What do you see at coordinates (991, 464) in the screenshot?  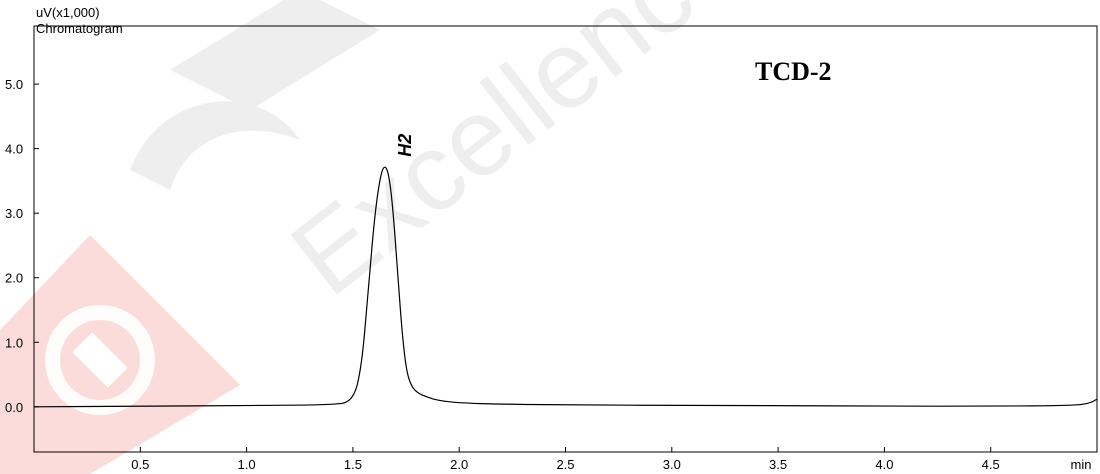 I see `x-tick-label: 4.5` at bounding box center [991, 464].